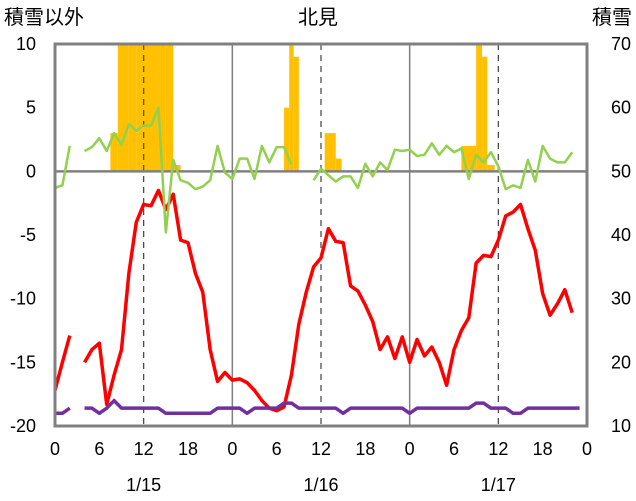 This screenshot has width=636, height=501. I want to click on x-tick-label-0: 0, so click(55, 449).